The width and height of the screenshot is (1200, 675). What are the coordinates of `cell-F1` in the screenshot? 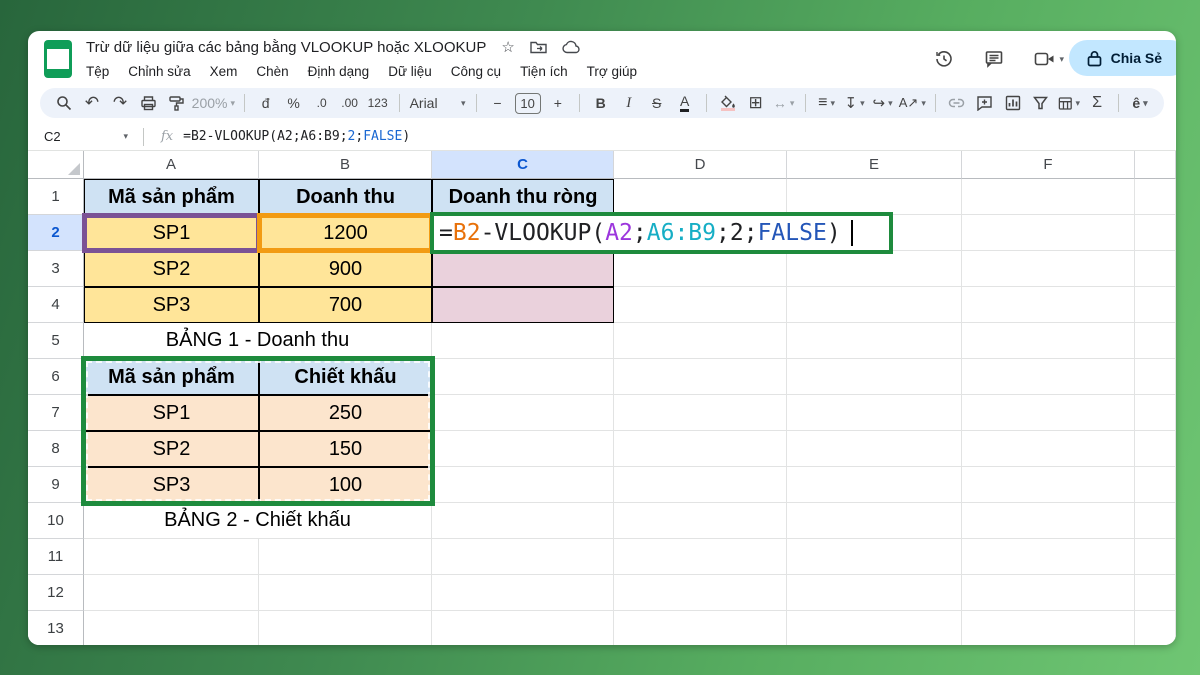 It's located at (1048, 197).